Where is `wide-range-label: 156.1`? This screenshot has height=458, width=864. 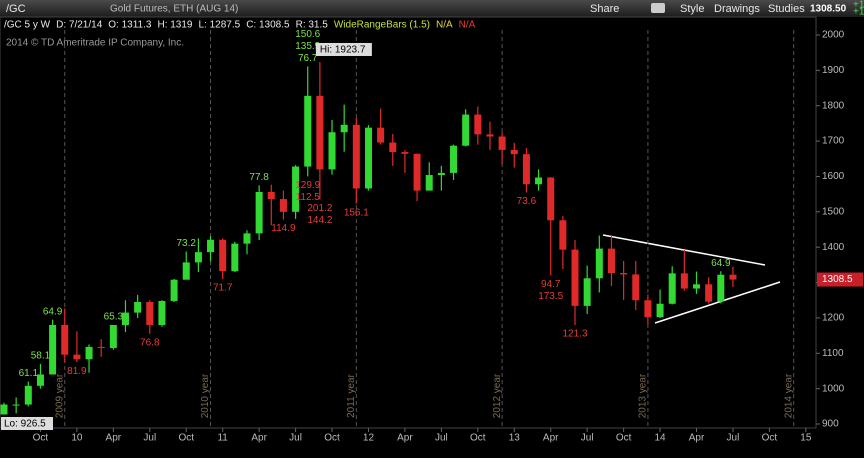
wide-range-label: 156.1 is located at coordinates (356, 212).